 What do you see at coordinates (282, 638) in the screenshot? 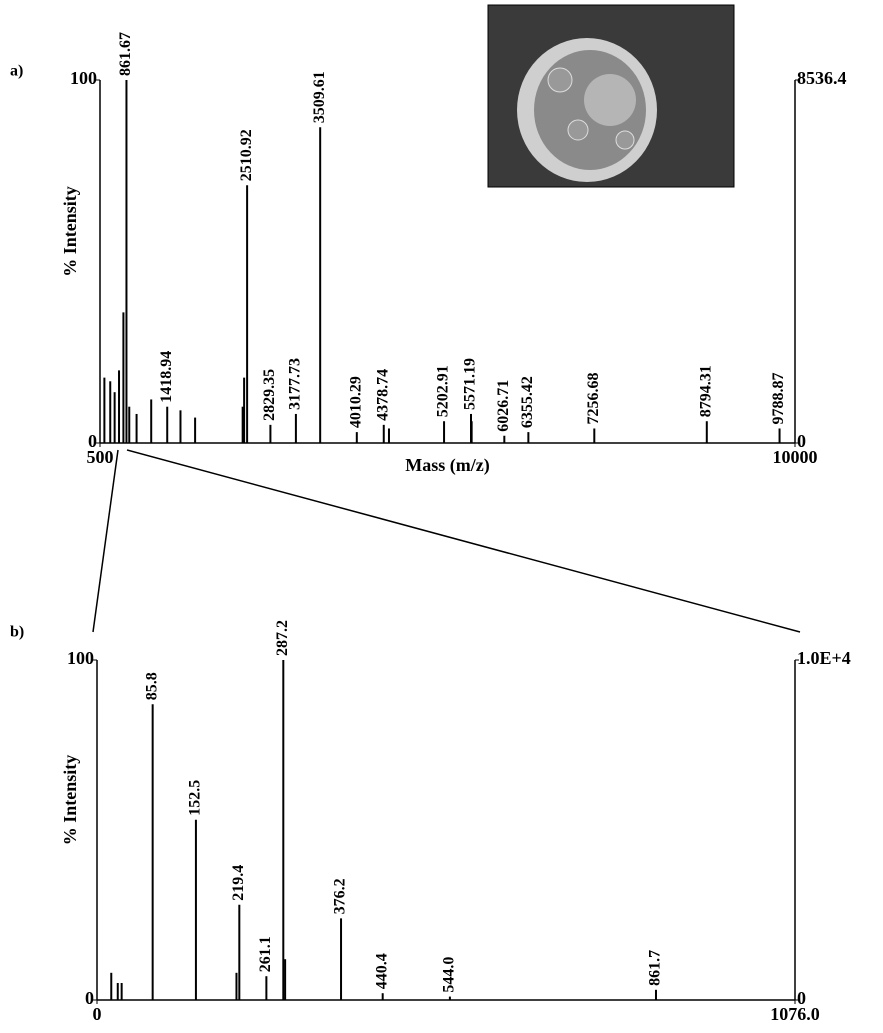
I see `peak-label: 287.2` at bounding box center [282, 638].